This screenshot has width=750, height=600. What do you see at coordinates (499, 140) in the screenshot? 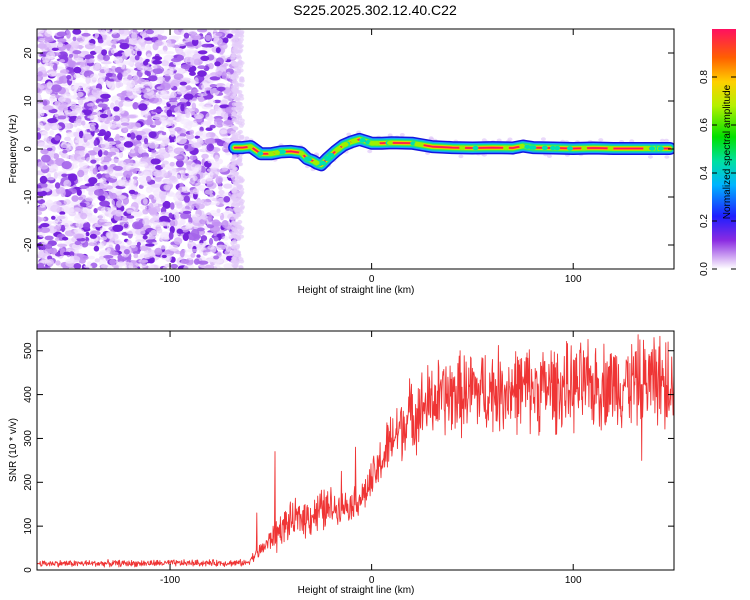
I see `ridge-speck` at bounding box center [499, 140].